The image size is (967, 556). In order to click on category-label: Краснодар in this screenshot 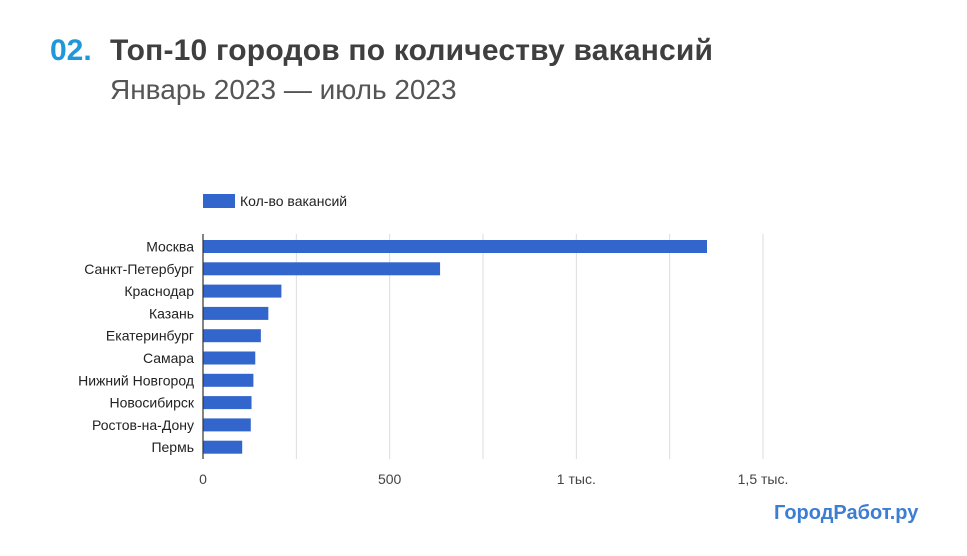, I will do `click(159, 291)`.